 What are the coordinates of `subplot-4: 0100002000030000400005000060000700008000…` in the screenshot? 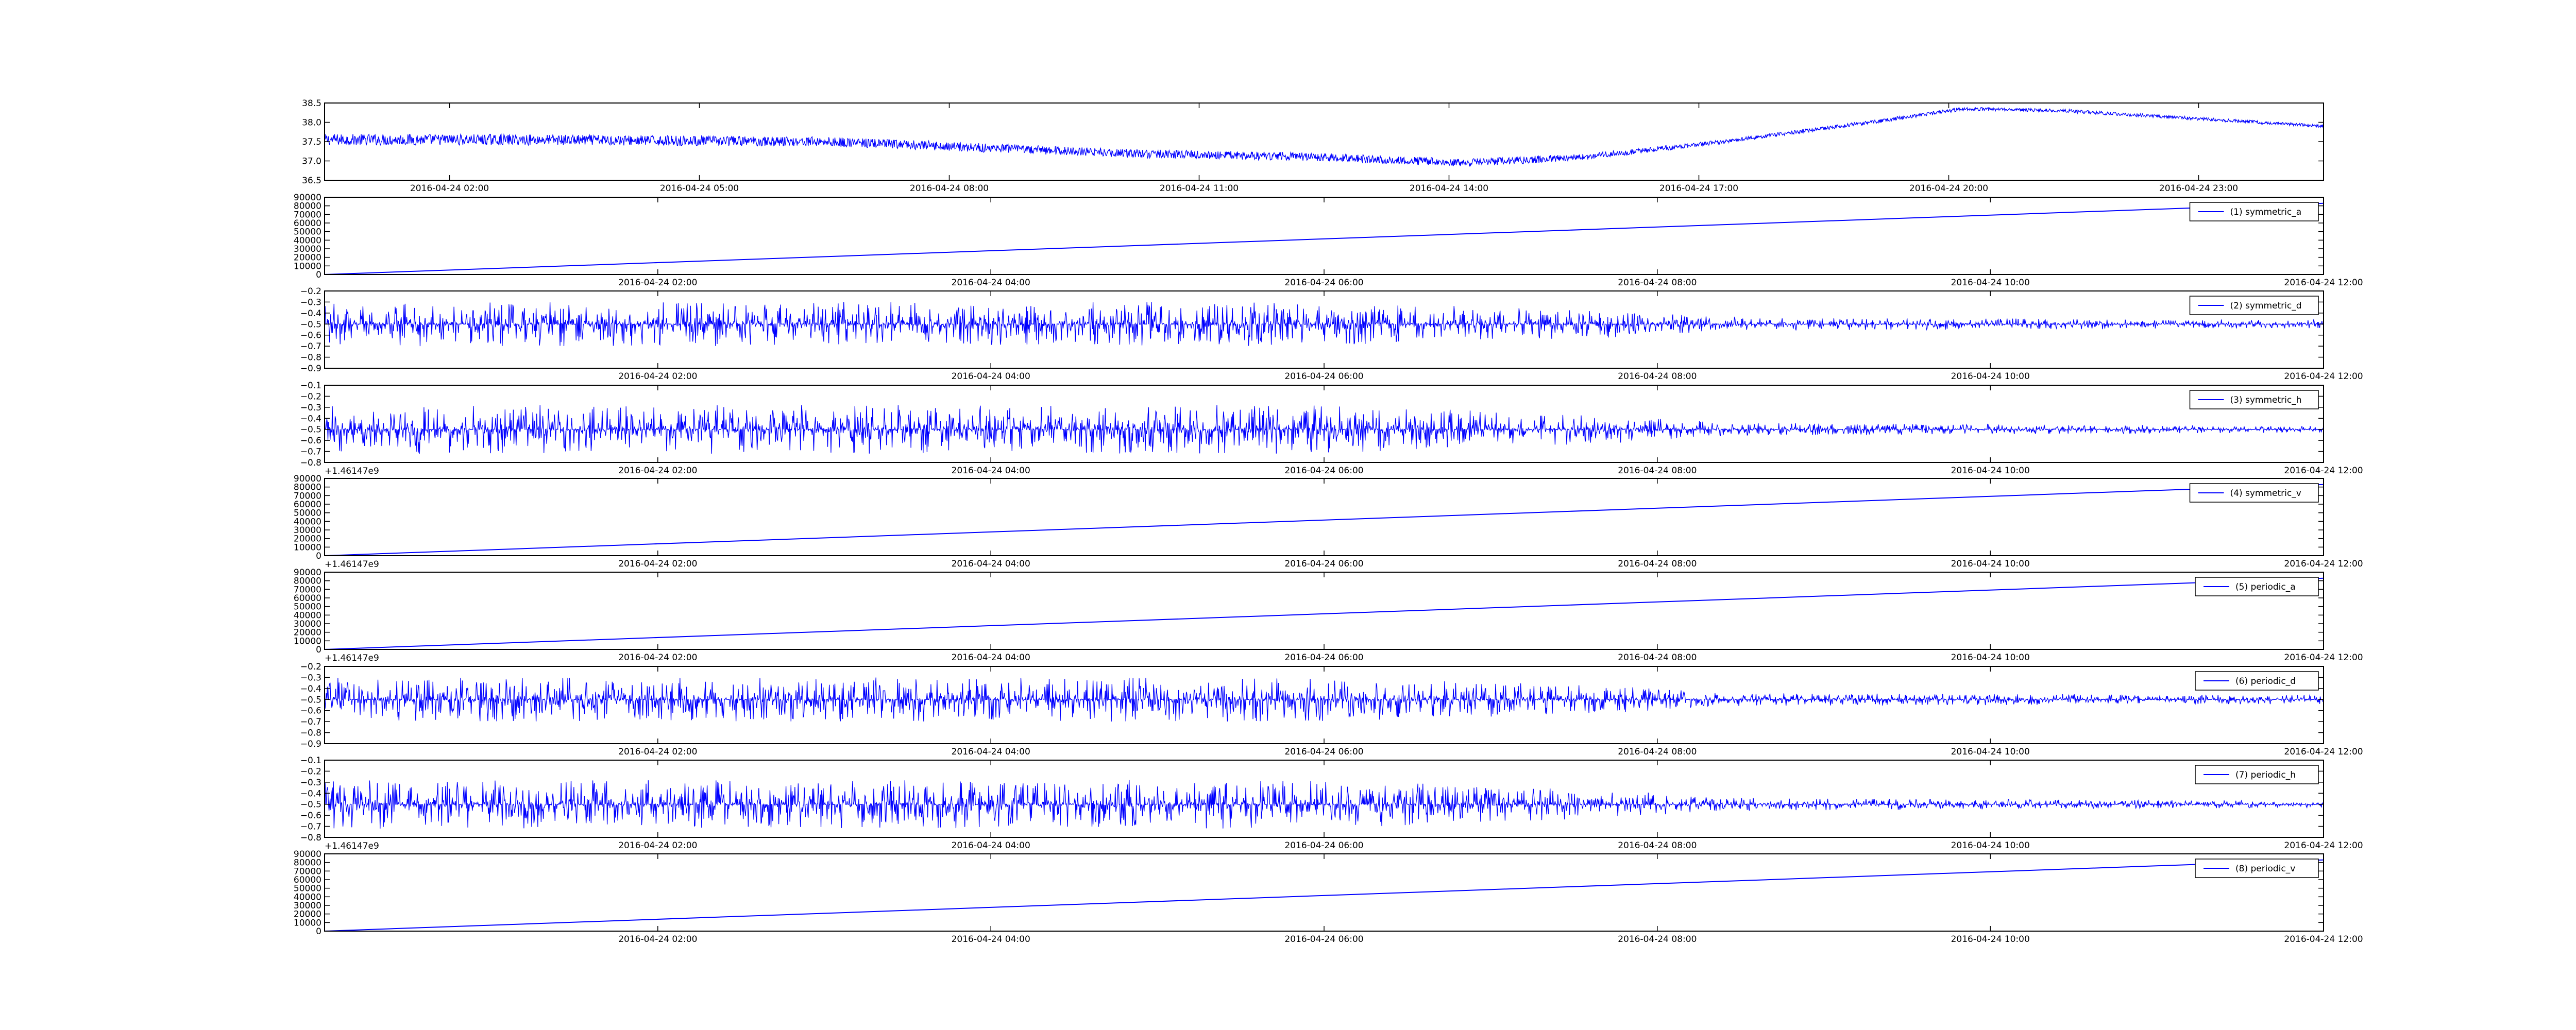 It's located at (1328, 522).